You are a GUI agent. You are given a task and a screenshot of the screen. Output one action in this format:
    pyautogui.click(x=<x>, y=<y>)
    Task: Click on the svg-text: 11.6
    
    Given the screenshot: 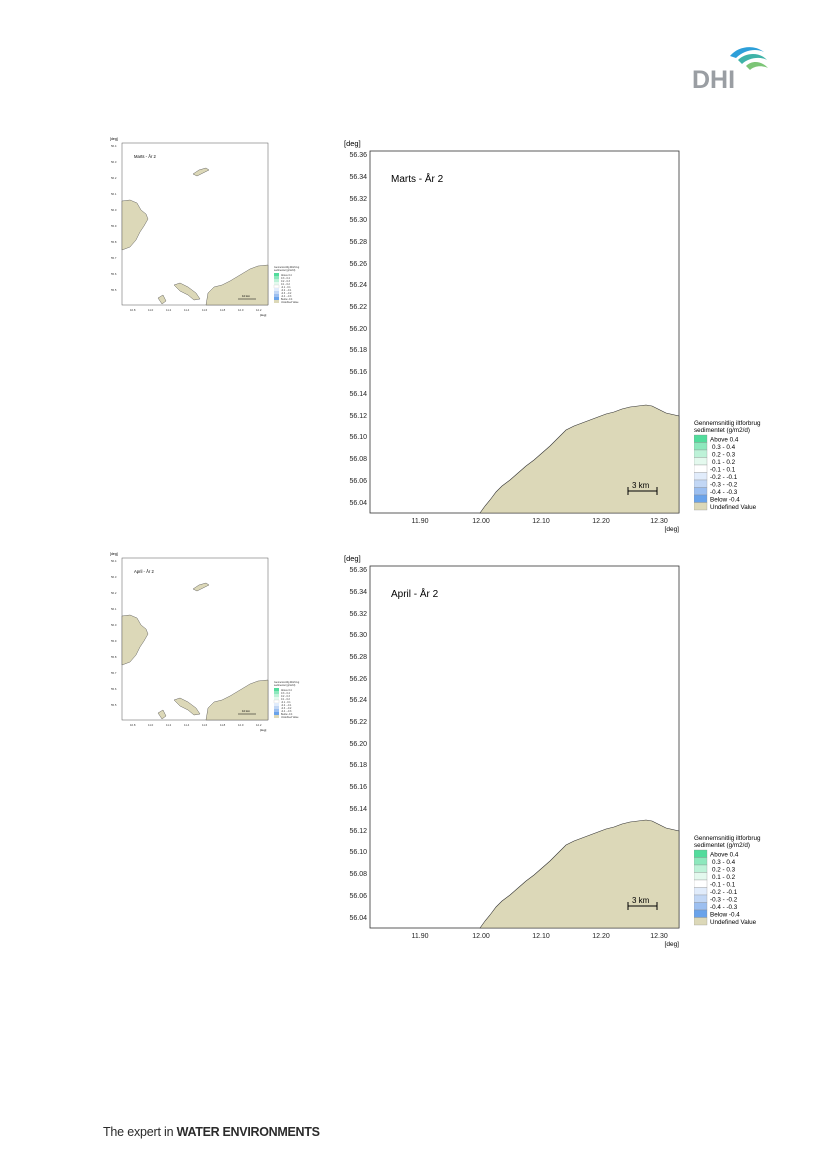 What is the action you would take?
    pyautogui.click(x=205, y=725)
    